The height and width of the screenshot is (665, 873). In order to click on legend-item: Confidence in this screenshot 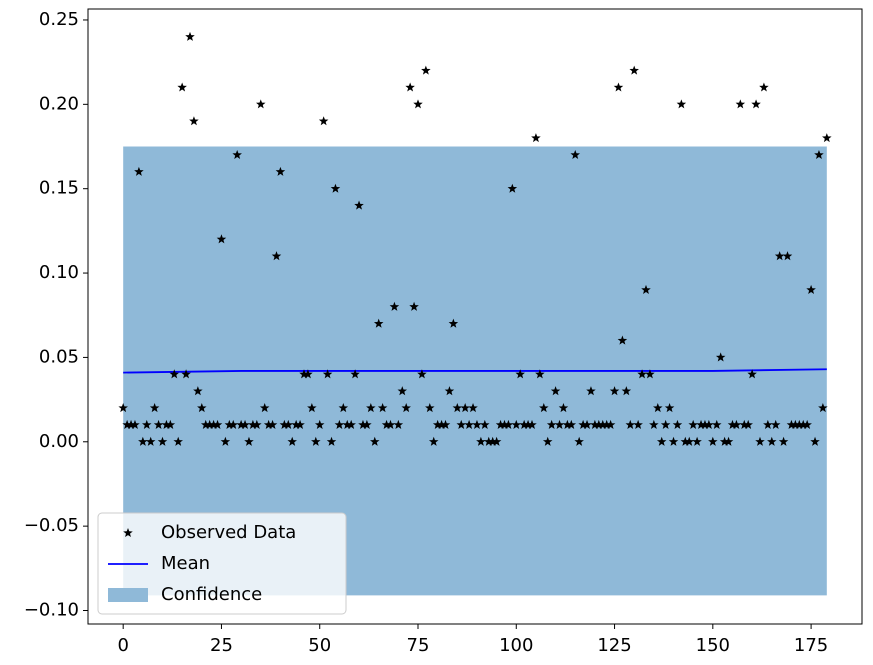, I will do `click(185, 594)`.